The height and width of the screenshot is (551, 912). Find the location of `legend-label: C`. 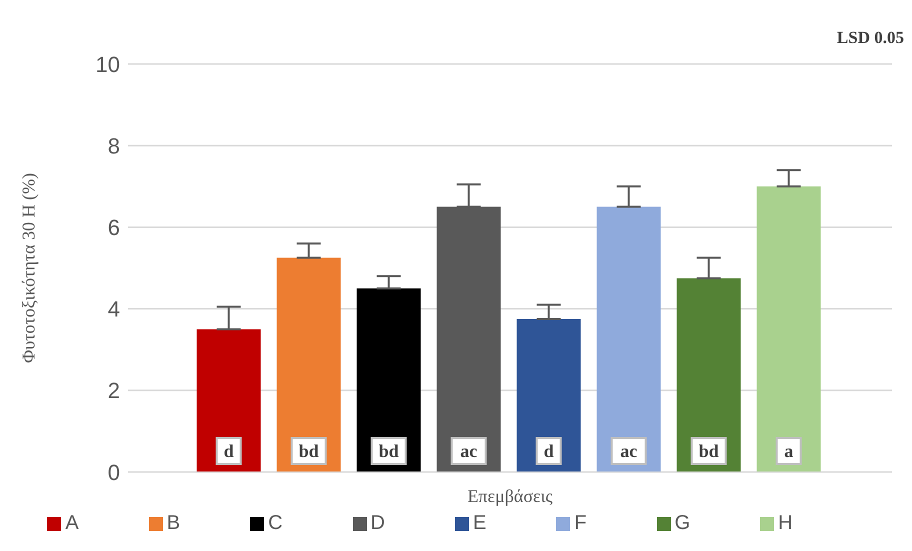

legend-label: C is located at coordinates (275, 523).